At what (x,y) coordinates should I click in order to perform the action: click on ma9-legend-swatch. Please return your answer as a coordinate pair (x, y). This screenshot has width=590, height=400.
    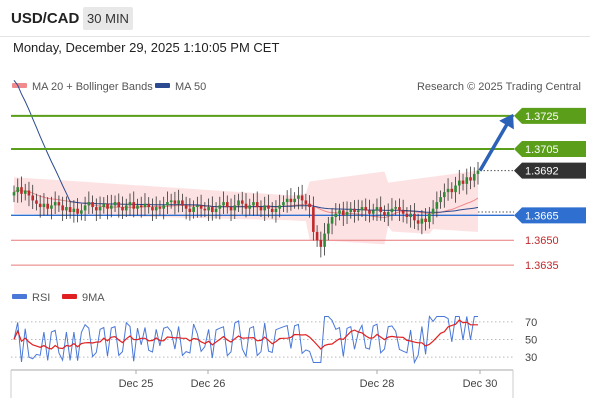
    Looking at the image, I should click on (69, 296).